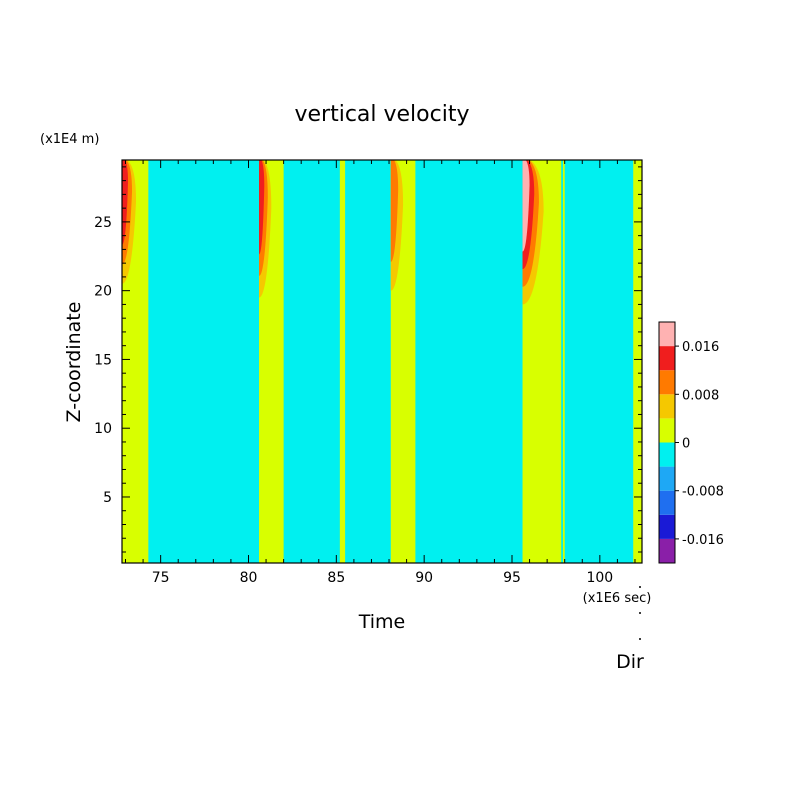  What do you see at coordinates (512, 578) in the screenshot?
I see `x-tick-label: 95` at bounding box center [512, 578].